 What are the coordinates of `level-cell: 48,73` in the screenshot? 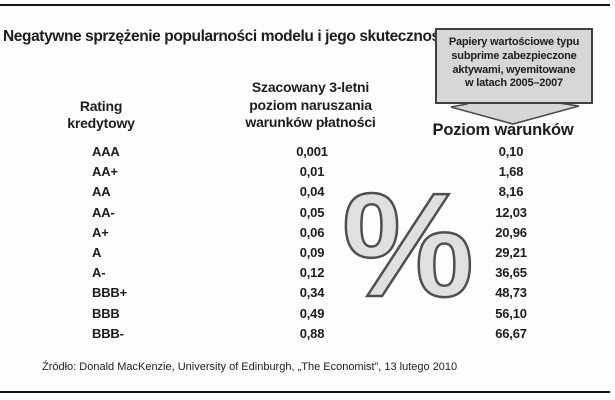 It's located at (511, 293).